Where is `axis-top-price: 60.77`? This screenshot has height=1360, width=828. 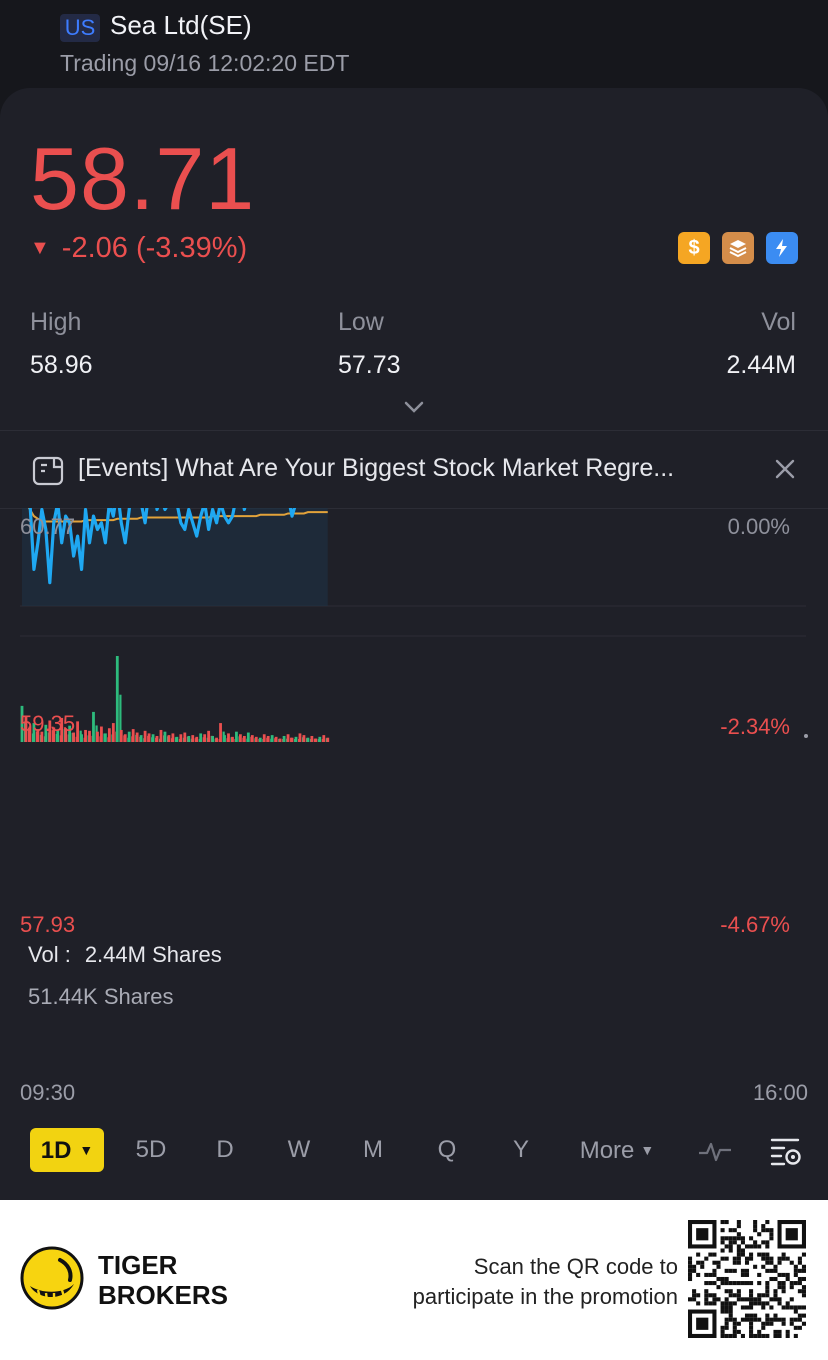
axis-top-price: 60.77 is located at coordinates (48, 526).